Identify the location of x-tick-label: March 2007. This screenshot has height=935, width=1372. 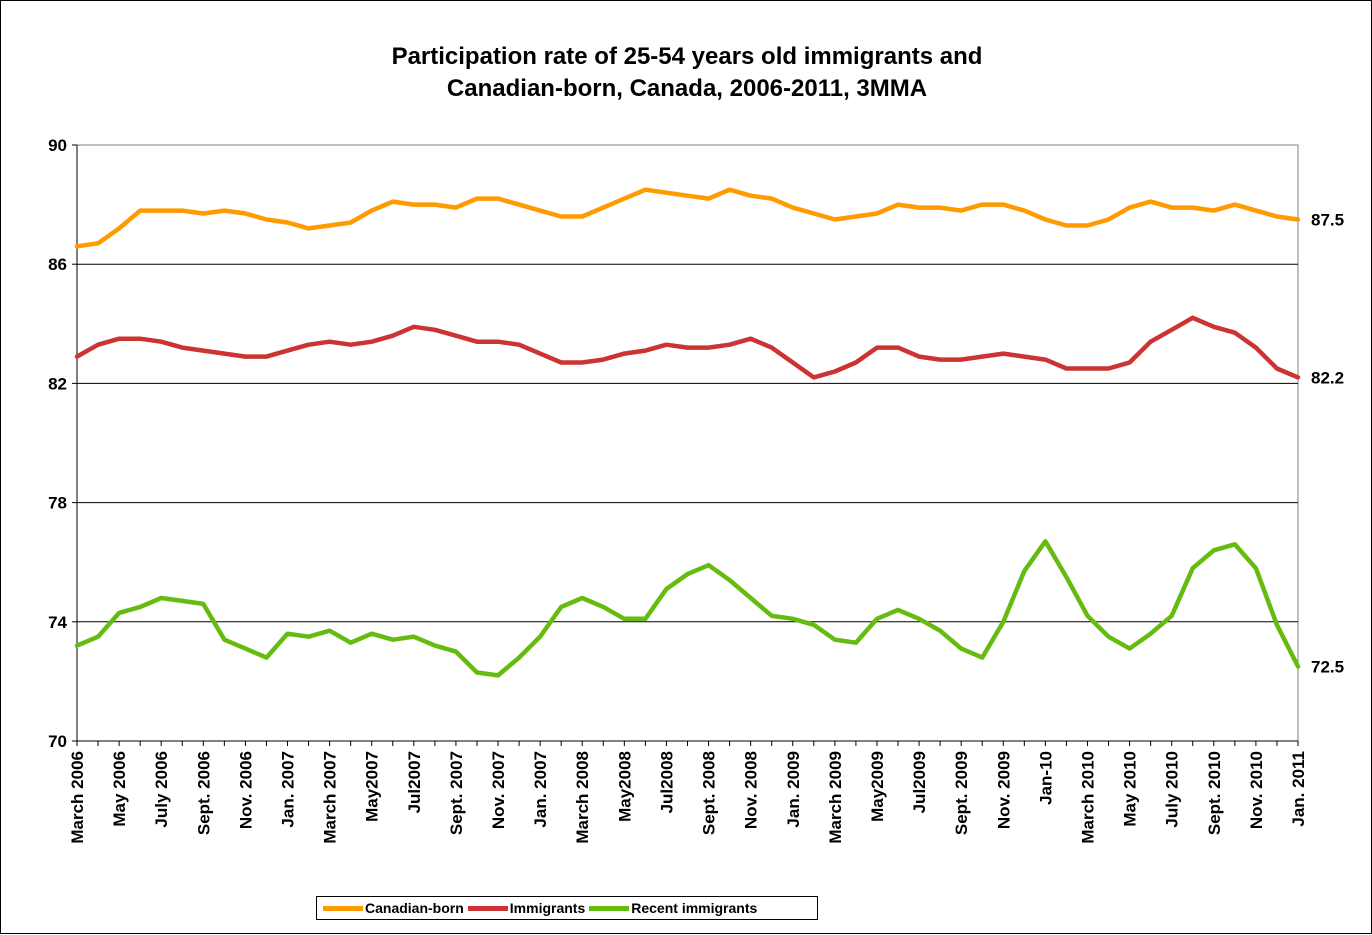
(330, 797).